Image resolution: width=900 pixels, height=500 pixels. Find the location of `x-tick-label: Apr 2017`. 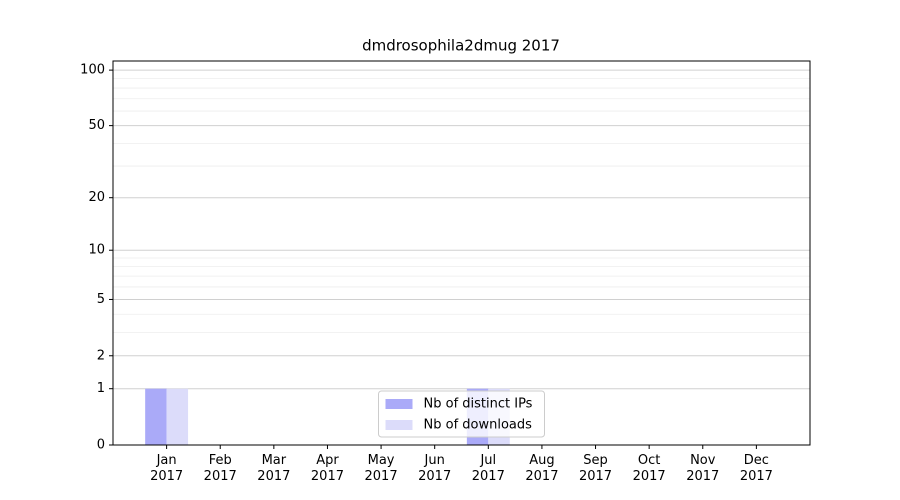

x-tick-label: Apr 2017 is located at coordinates (327, 468).